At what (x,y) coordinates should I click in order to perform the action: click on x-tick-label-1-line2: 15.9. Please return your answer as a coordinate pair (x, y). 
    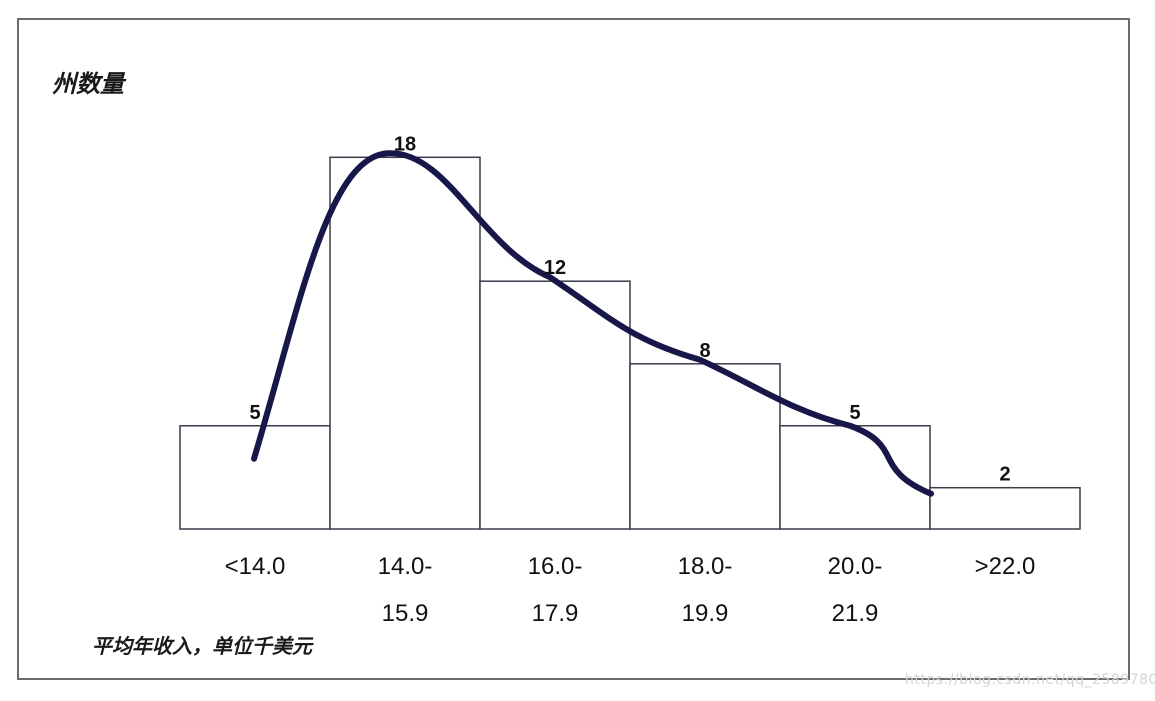
    Looking at the image, I should click on (405, 613).